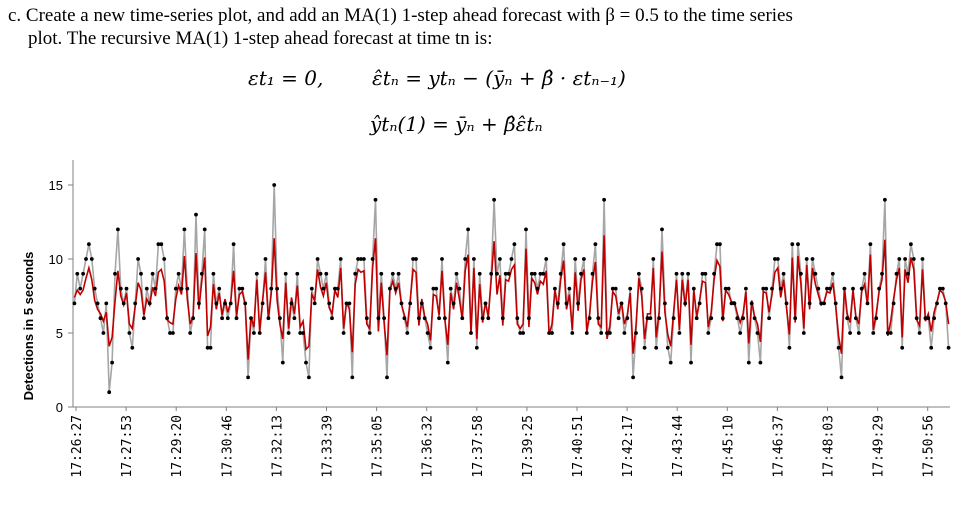  What do you see at coordinates (286, 78) in the screenshot?
I see `formula-initial-error: εt₁ = 0,` at bounding box center [286, 78].